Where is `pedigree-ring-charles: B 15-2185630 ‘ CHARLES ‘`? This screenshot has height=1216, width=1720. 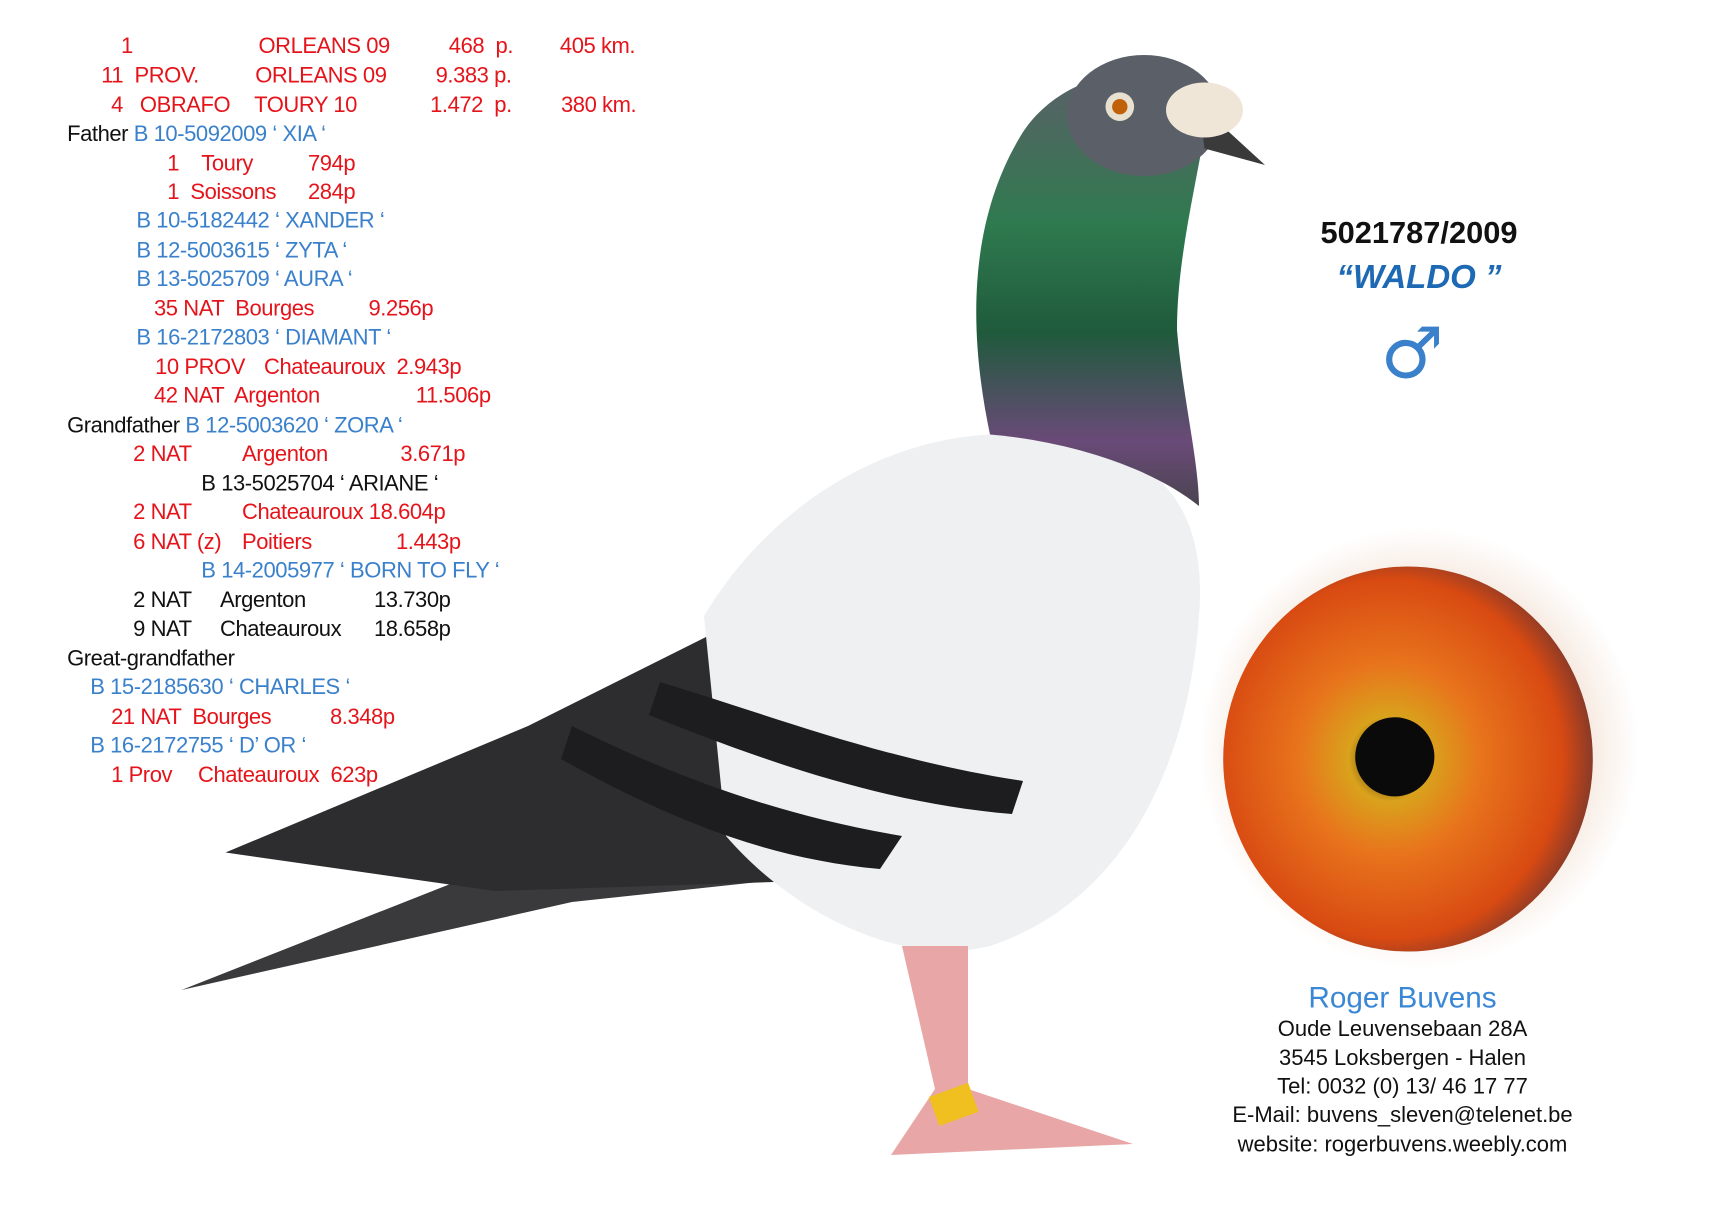
pedigree-ring-charles: B 15-2185630 ‘ CHARLES ‘ is located at coordinates (220, 687).